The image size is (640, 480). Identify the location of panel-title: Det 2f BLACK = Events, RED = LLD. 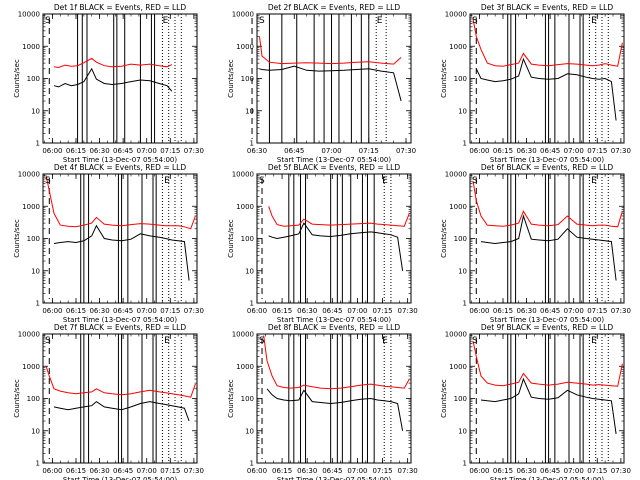
(334, 7).